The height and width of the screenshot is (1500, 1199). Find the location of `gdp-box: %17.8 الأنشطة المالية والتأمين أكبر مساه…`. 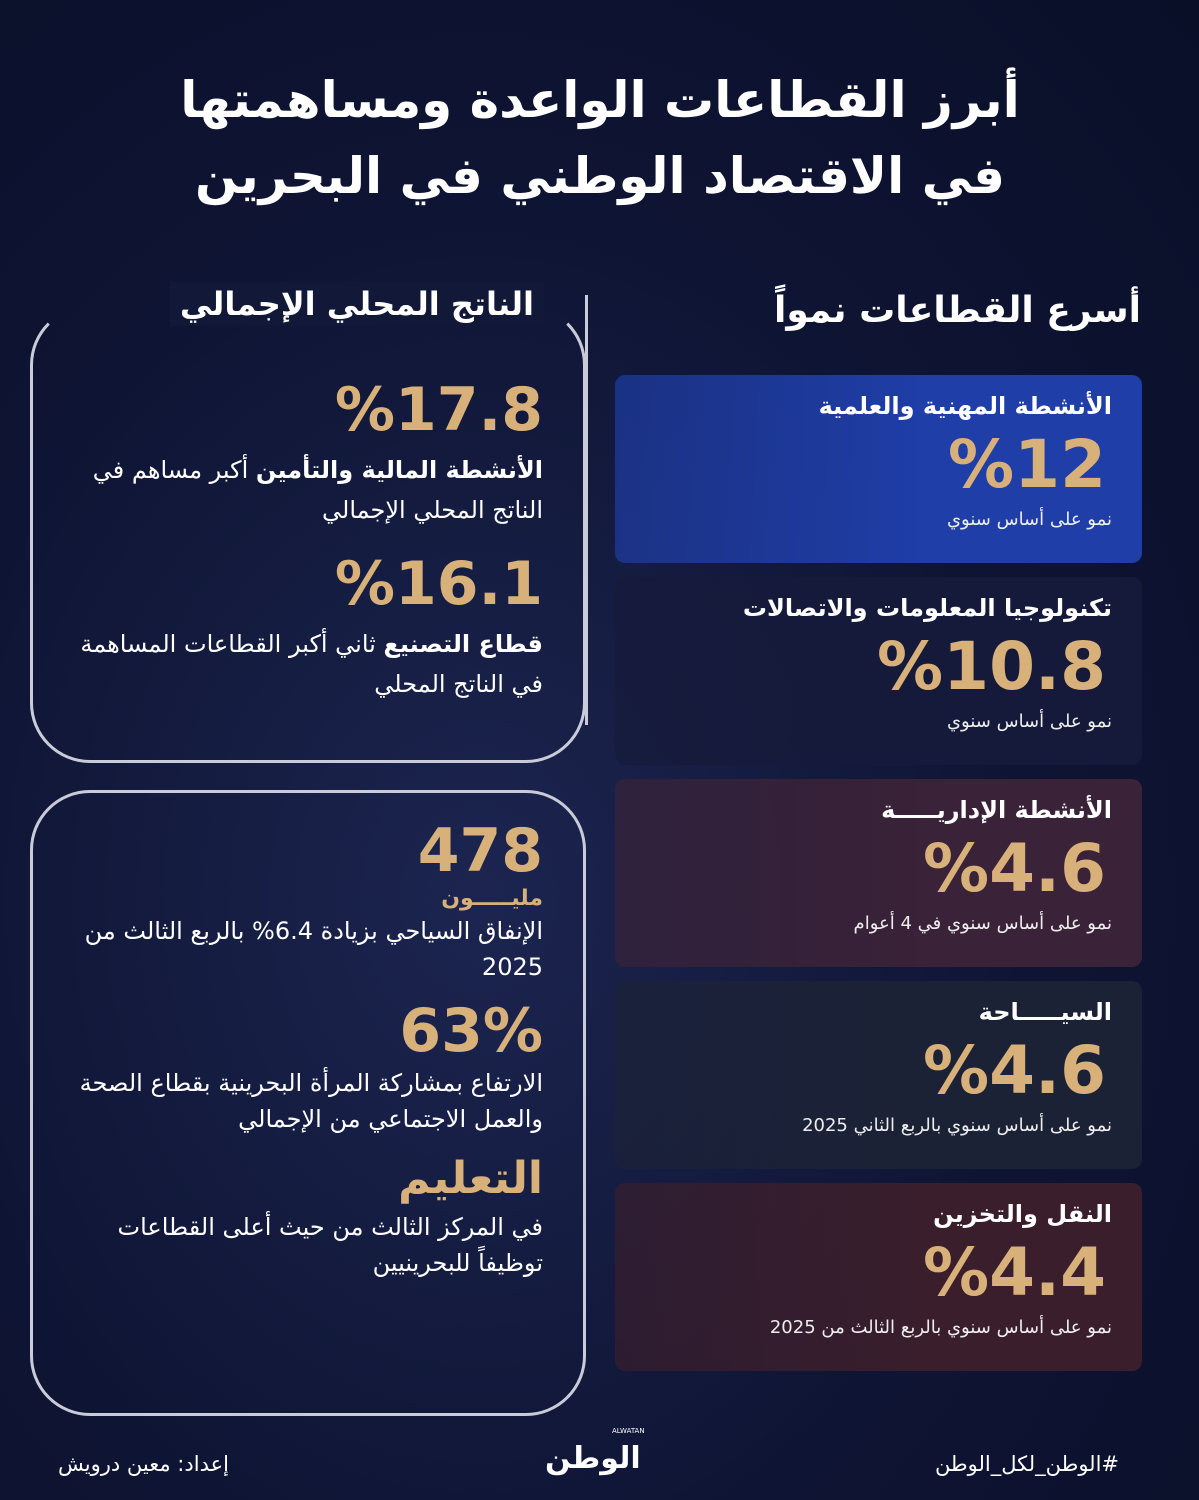

gdp-box: %17.8 الأنشطة المالية والتأمين أكبر مساه… is located at coordinates (308, 534).